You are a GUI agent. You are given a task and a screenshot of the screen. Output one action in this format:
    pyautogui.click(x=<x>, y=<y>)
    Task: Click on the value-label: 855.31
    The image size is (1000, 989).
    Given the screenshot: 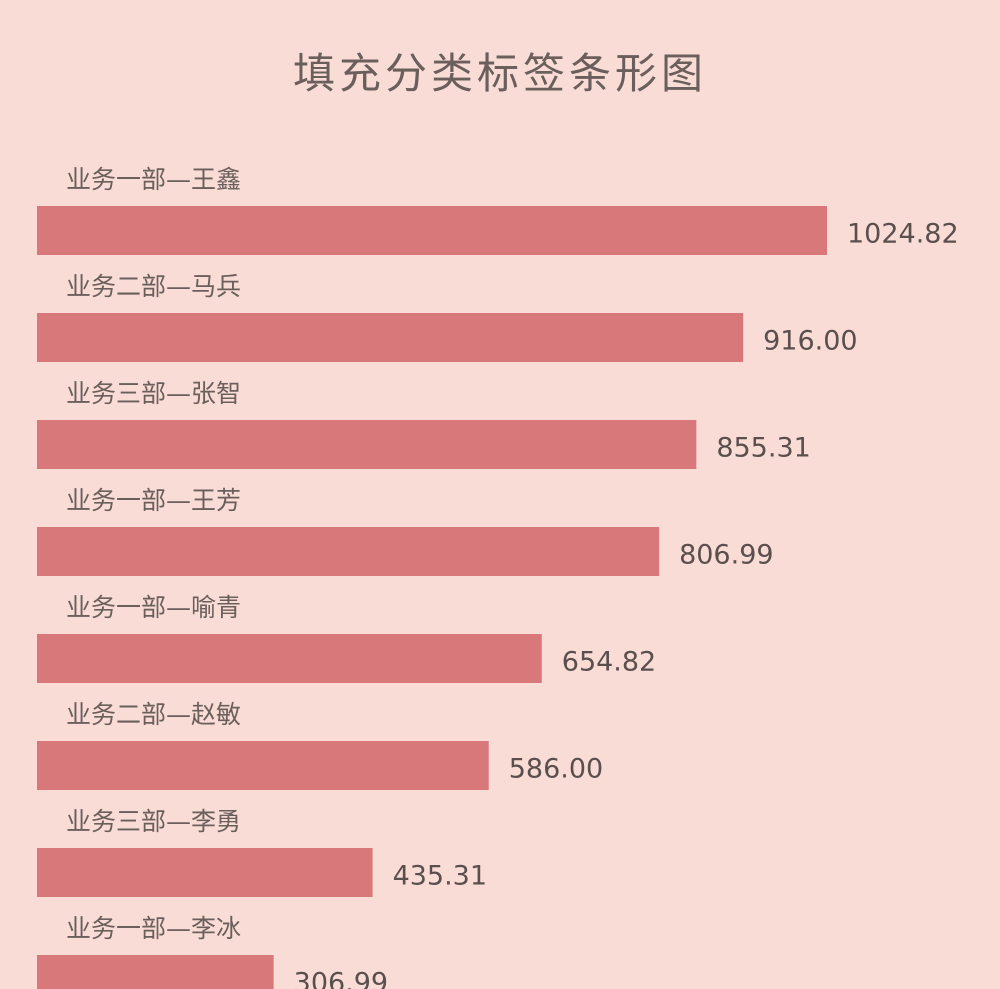 What is the action you would take?
    pyautogui.click(x=763, y=448)
    